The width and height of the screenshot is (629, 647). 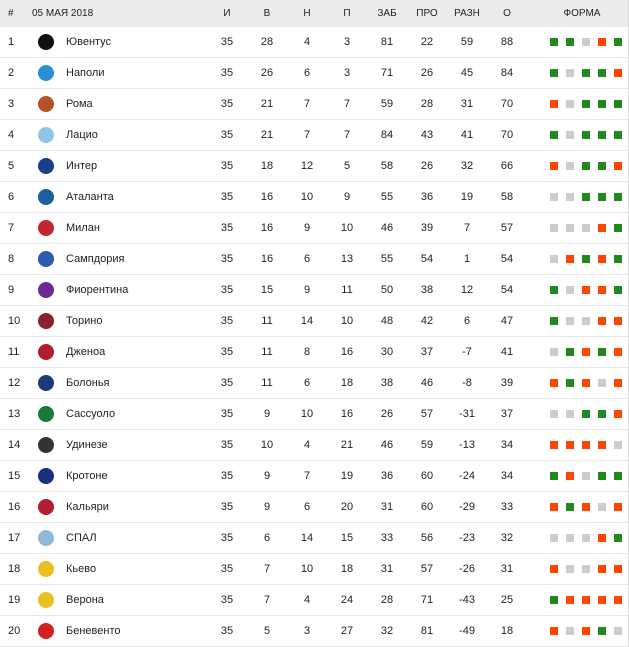 What do you see at coordinates (82, 135) in the screenshot?
I see `team-name: Лацио` at bounding box center [82, 135].